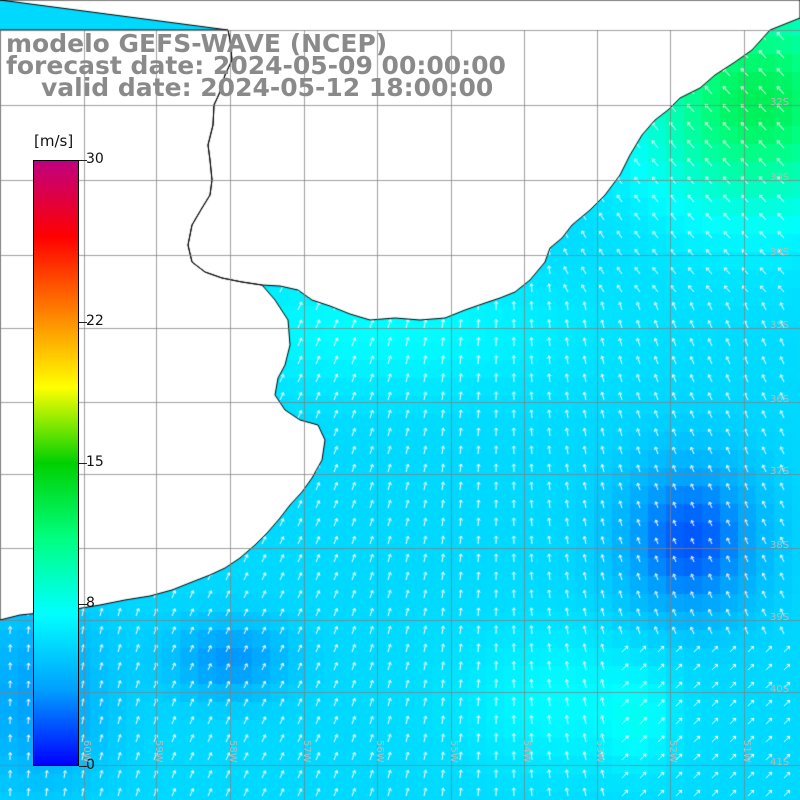 Image resolution: width=800 pixels, height=800 pixels. What do you see at coordinates (379, 751) in the screenshot?
I see `longitude-label: 56W` at bounding box center [379, 751].